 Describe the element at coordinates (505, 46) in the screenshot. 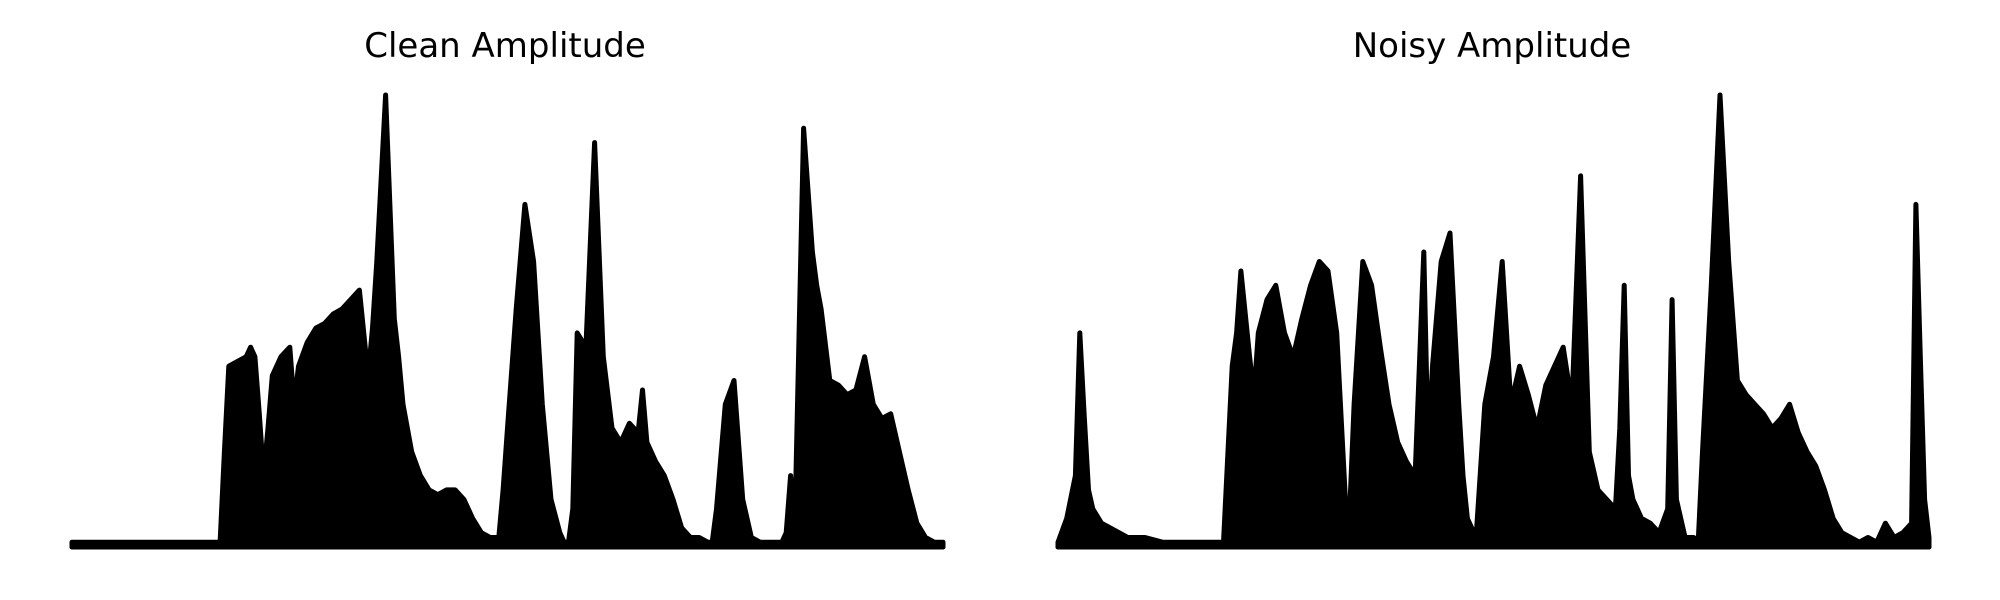

I see `clean-amplitude-title: Clean Amplitude` at that location.